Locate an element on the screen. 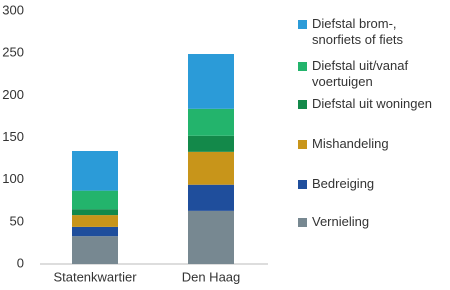  legend-label: Diefstal uit woningen is located at coordinates (372, 103).